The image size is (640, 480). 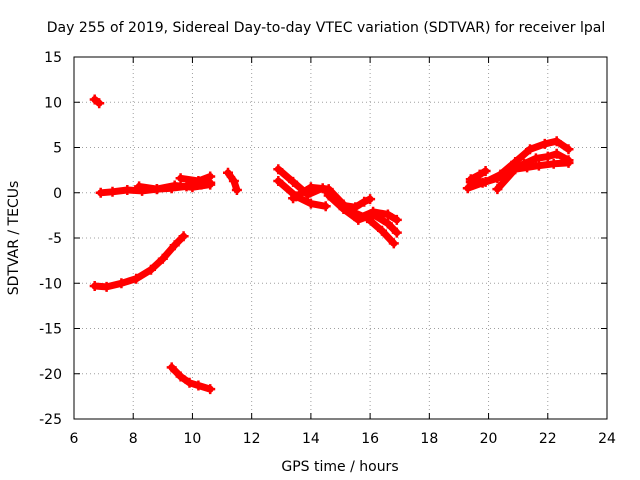 What do you see at coordinates (50, 330) in the screenshot?
I see `y-tick-label: -15` at bounding box center [50, 330].